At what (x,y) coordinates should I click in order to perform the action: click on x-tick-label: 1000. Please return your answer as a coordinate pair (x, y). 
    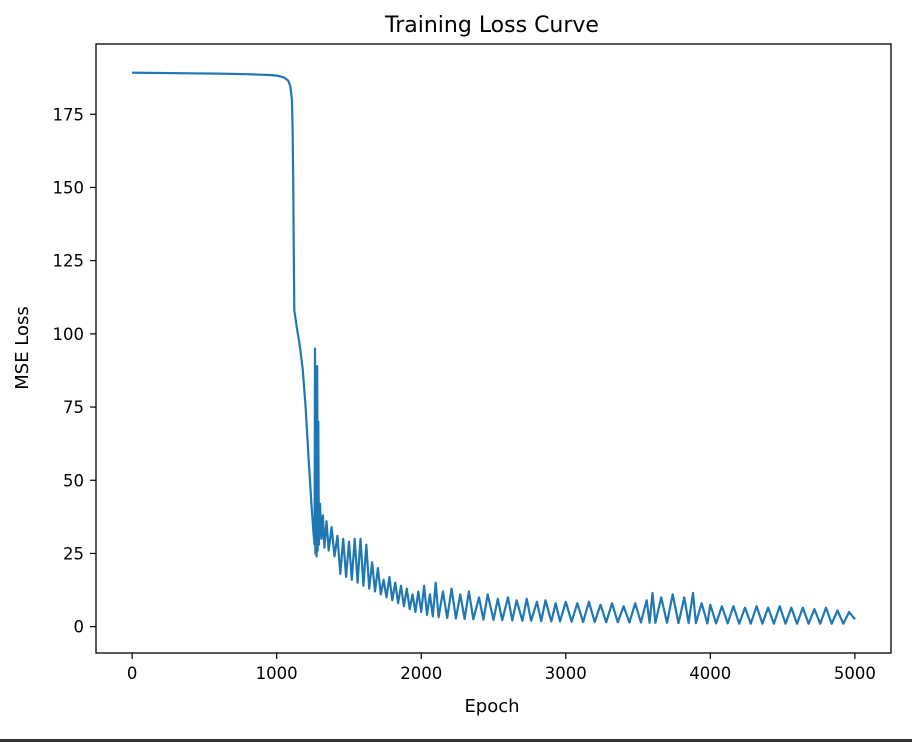
    Looking at the image, I should click on (277, 673).